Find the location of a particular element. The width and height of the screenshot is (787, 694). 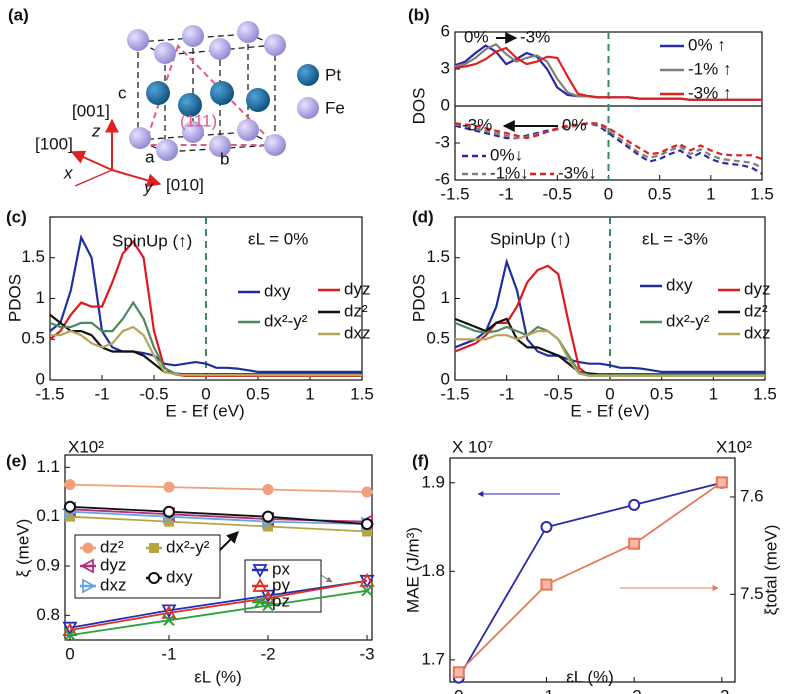

legend-label: dyz is located at coordinates (357, 288).